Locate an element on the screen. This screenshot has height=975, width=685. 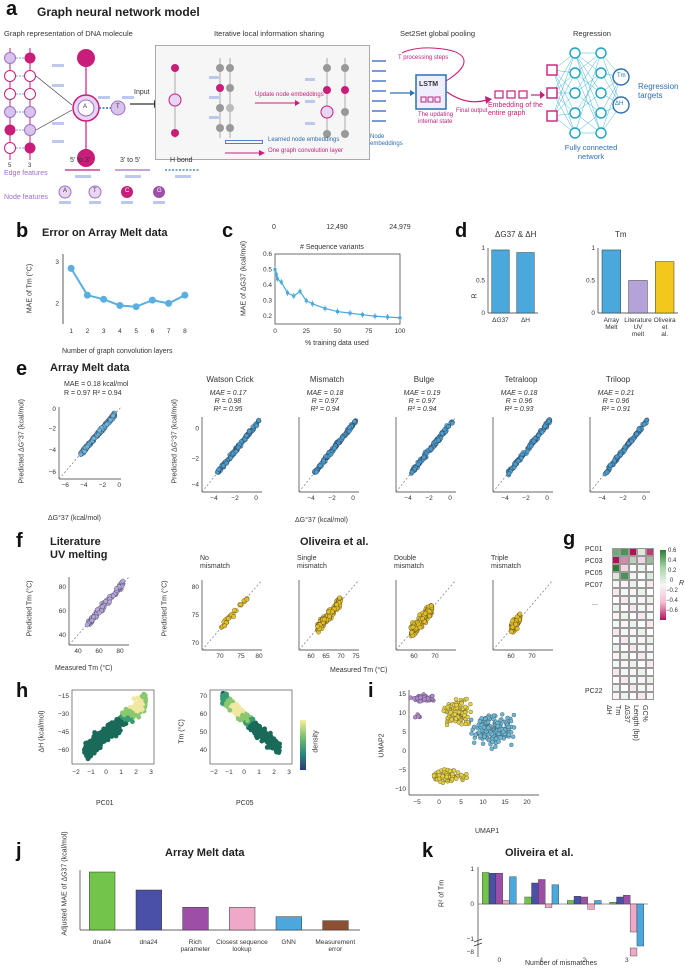
h-left-ytick: −30 is located at coordinates (63, 714).